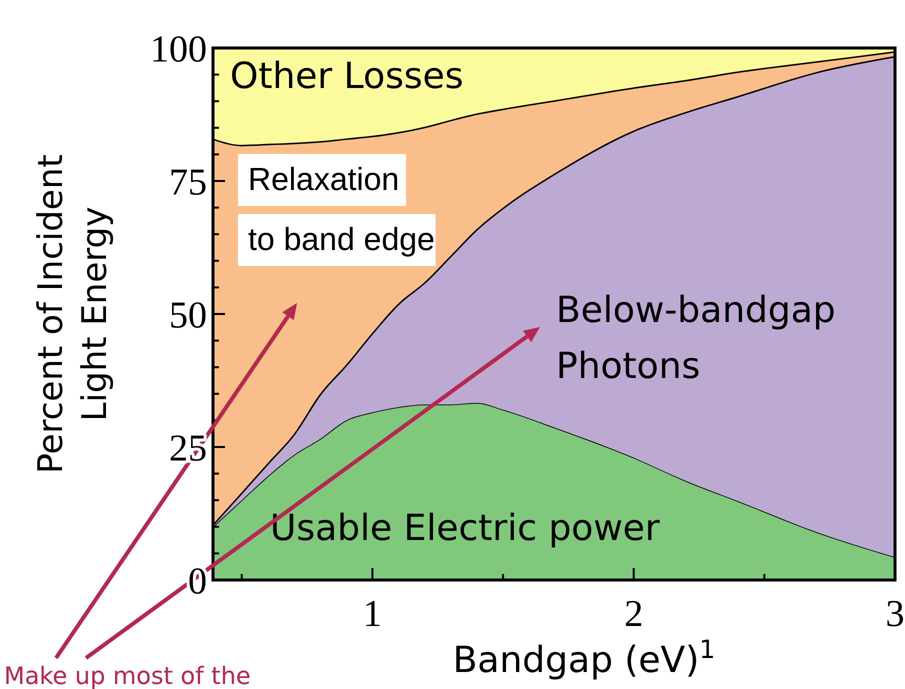 This screenshot has height=689, width=905. I want to click on series-label: Below-bandgap Photons, so click(696, 338).